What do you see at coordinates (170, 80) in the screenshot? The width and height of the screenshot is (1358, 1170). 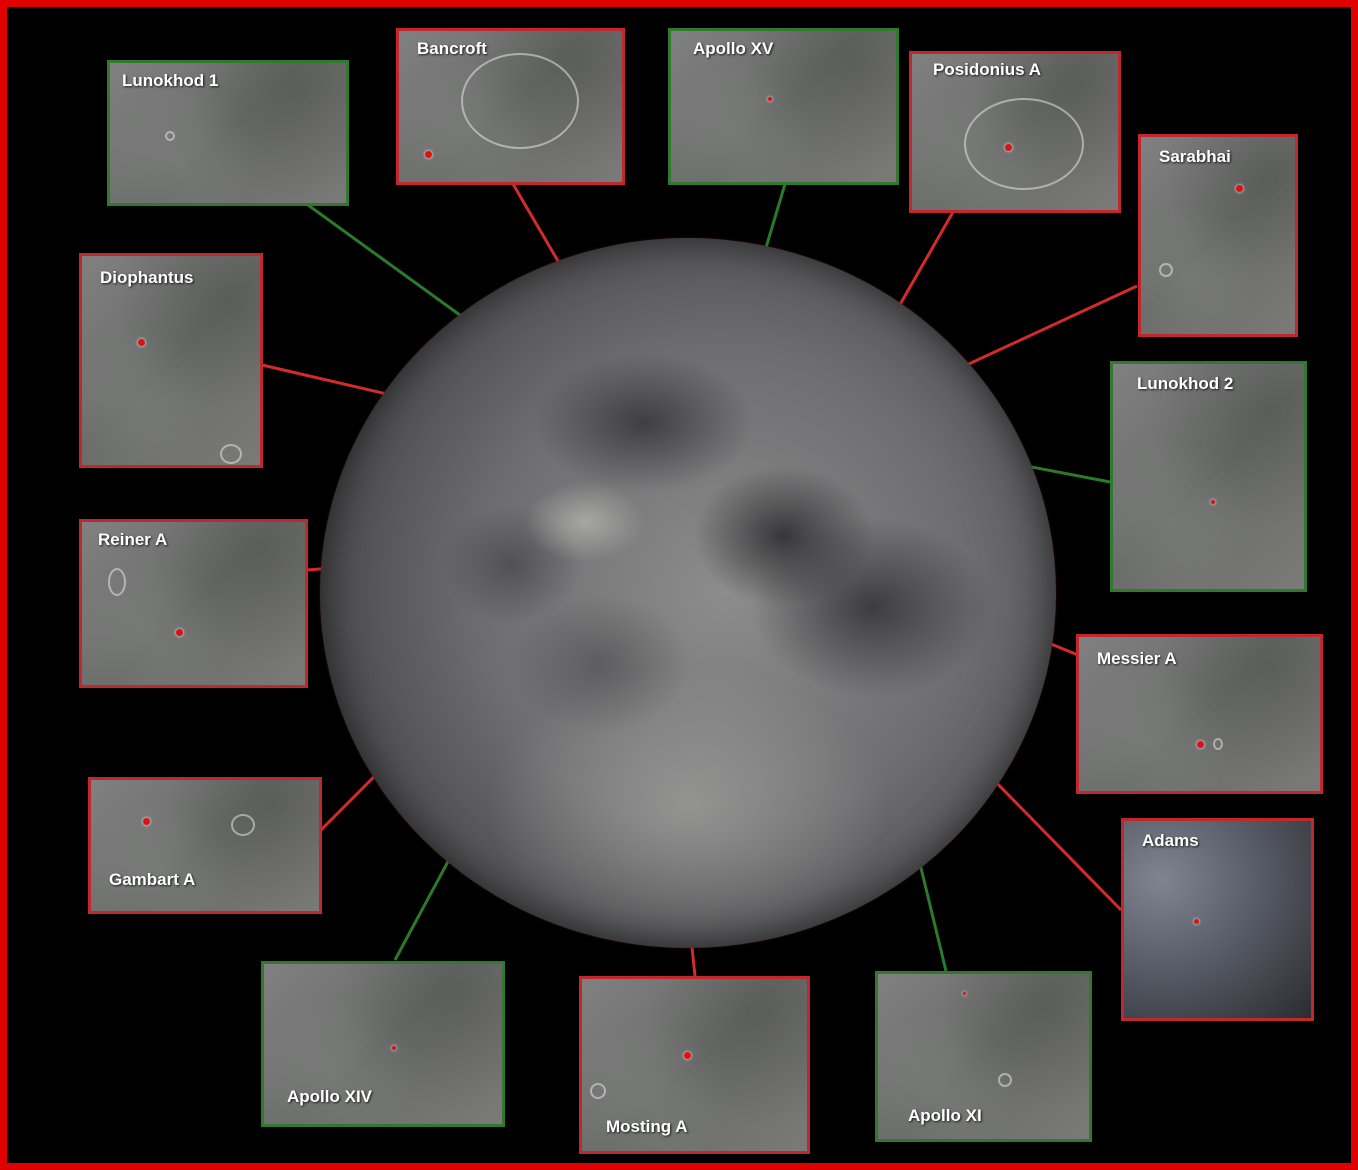 I see `inset-label: Lunokhod 1` at bounding box center [170, 80].